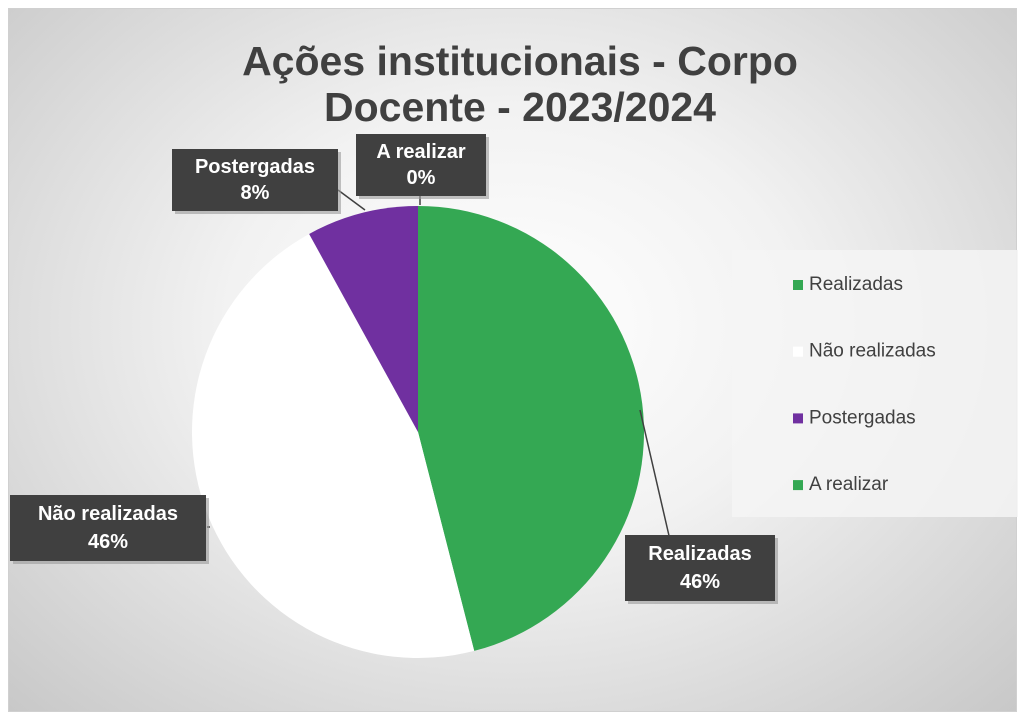  Describe the element at coordinates (255, 167) in the screenshot. I see `data-label-name: Postergadas` at that location.